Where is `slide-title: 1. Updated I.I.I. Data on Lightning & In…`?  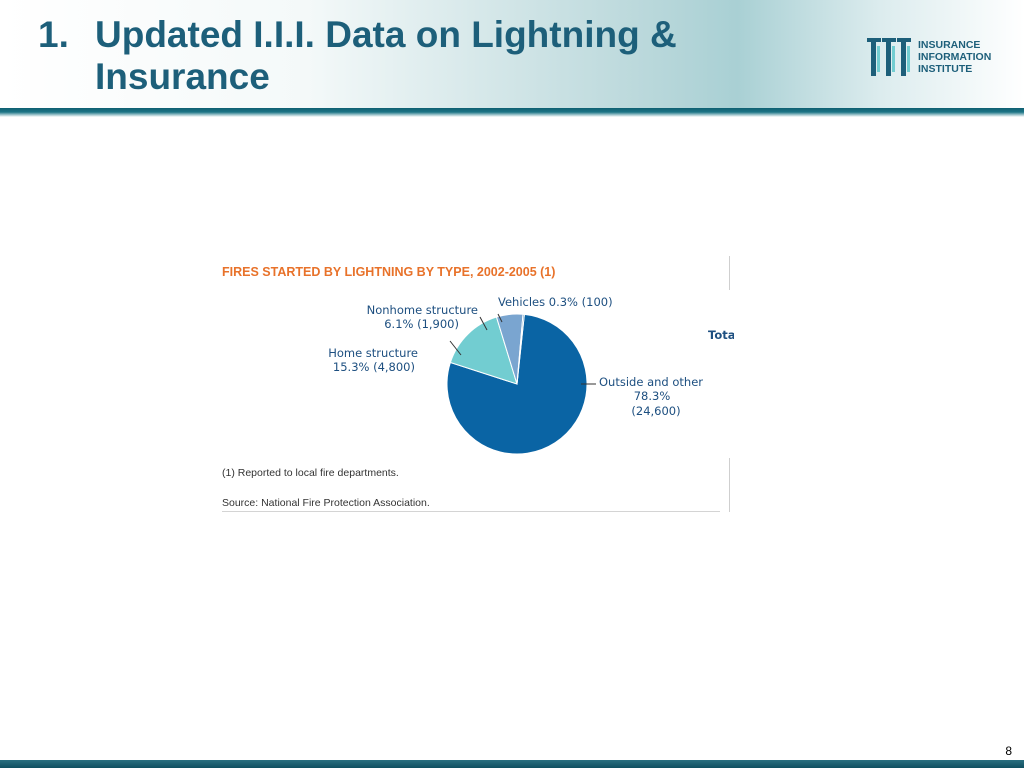
slide-title: 1. Updated I.I.I. Data on Lightning & In… is located at coordinates (398, 56).